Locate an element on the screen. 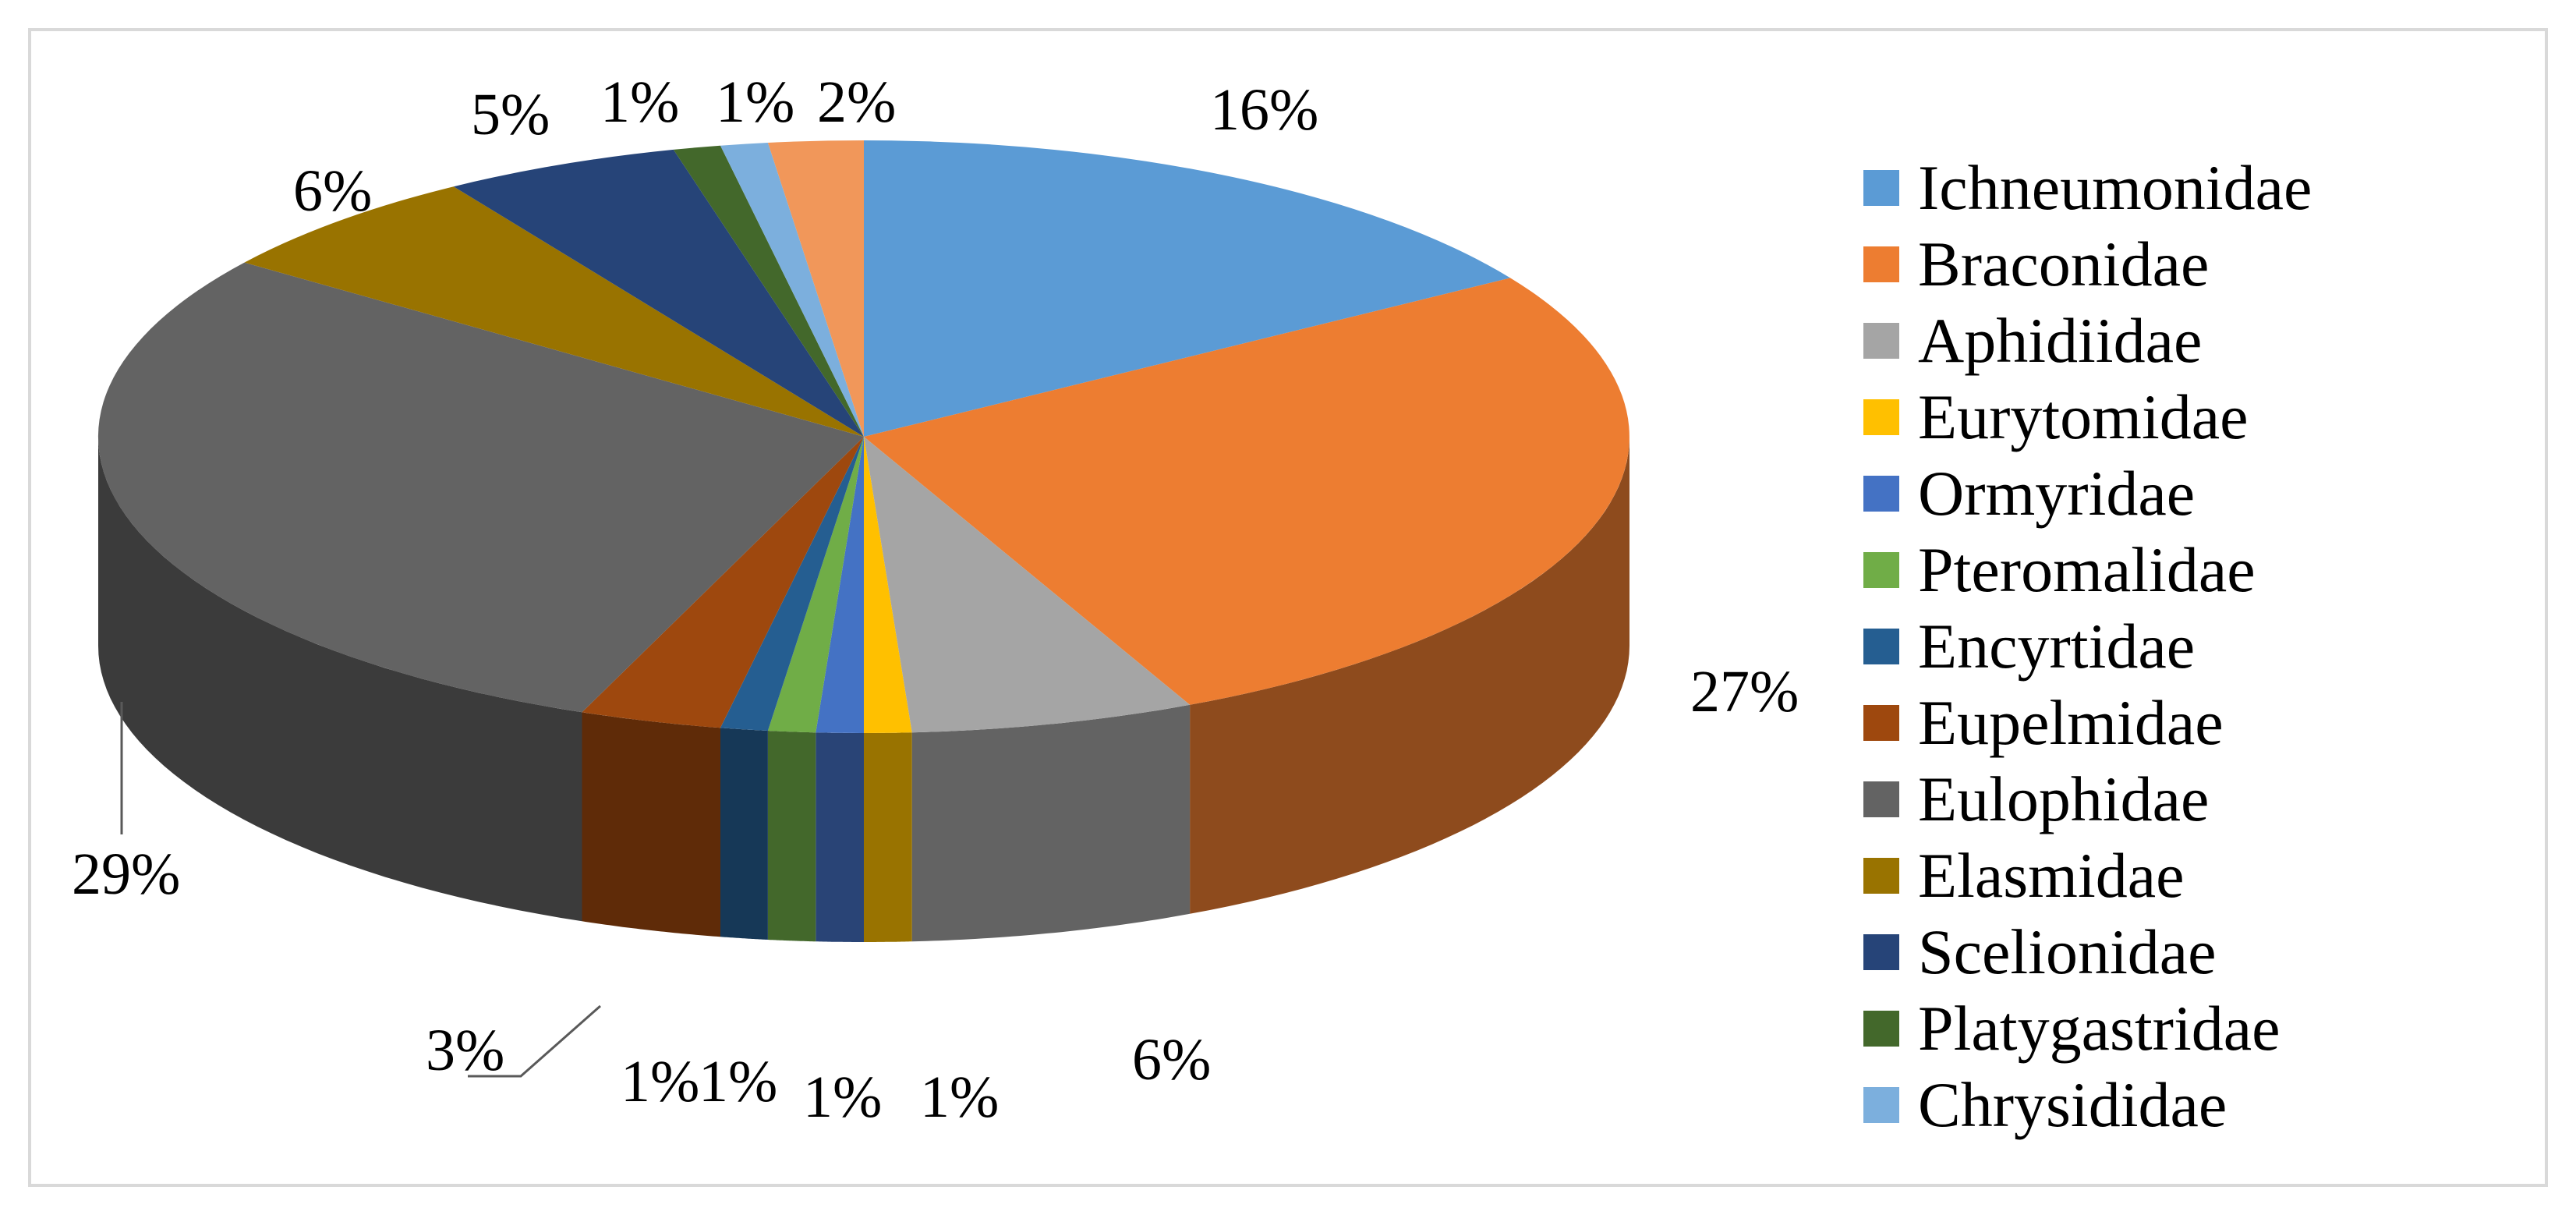  pie-leader-lines is located at coordinates (360, 890).